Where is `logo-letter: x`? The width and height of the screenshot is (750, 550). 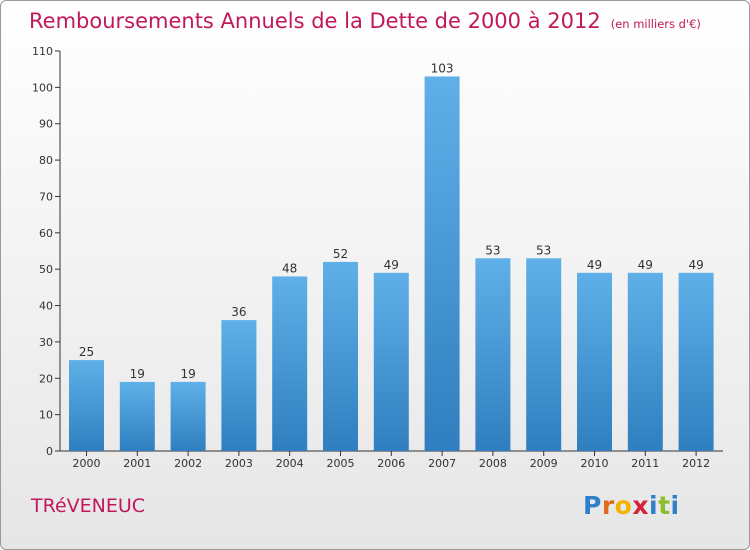 logo-letter: x is located at coordinates (640, 505).